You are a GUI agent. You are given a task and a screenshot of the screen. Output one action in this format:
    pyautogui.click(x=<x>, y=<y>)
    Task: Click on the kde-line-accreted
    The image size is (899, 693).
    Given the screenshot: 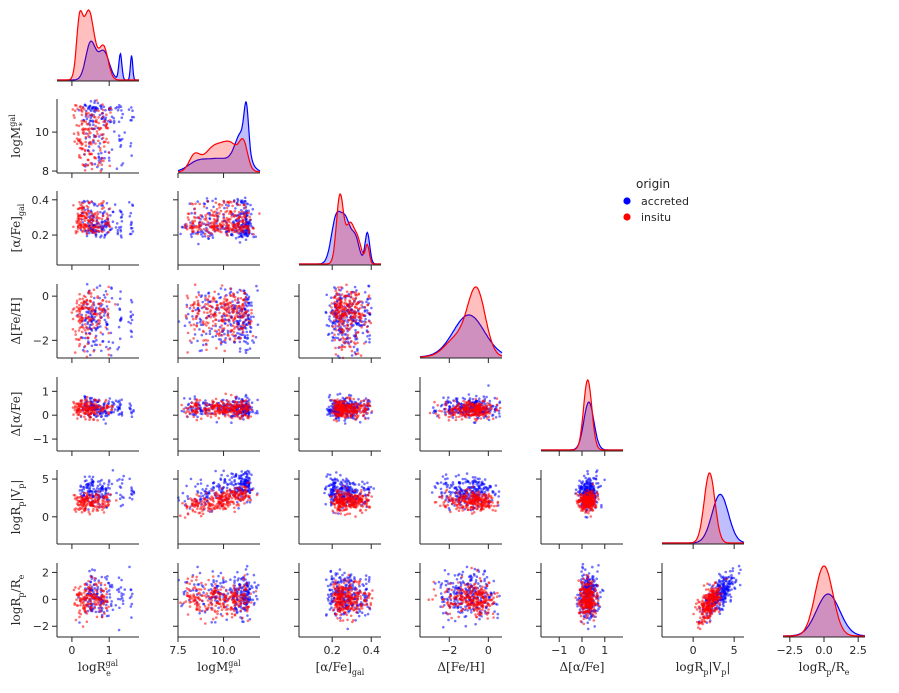 What is the action you would take?
    pyautogui.click(x=219, y=136)
    